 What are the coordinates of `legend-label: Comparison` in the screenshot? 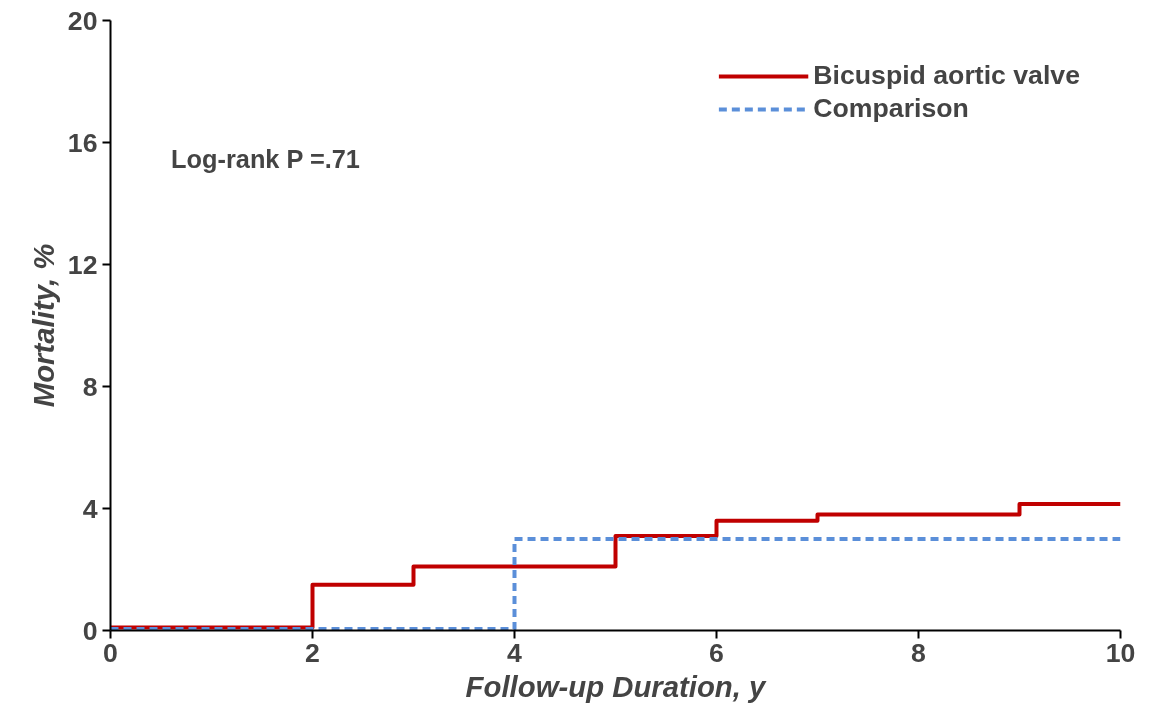 It's located at (891, 108).